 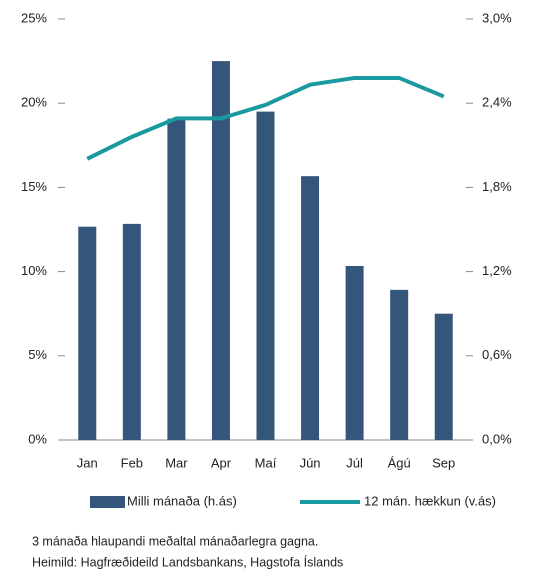 I want to click on x-tick-label: Júl, so click(x=354, y=462).